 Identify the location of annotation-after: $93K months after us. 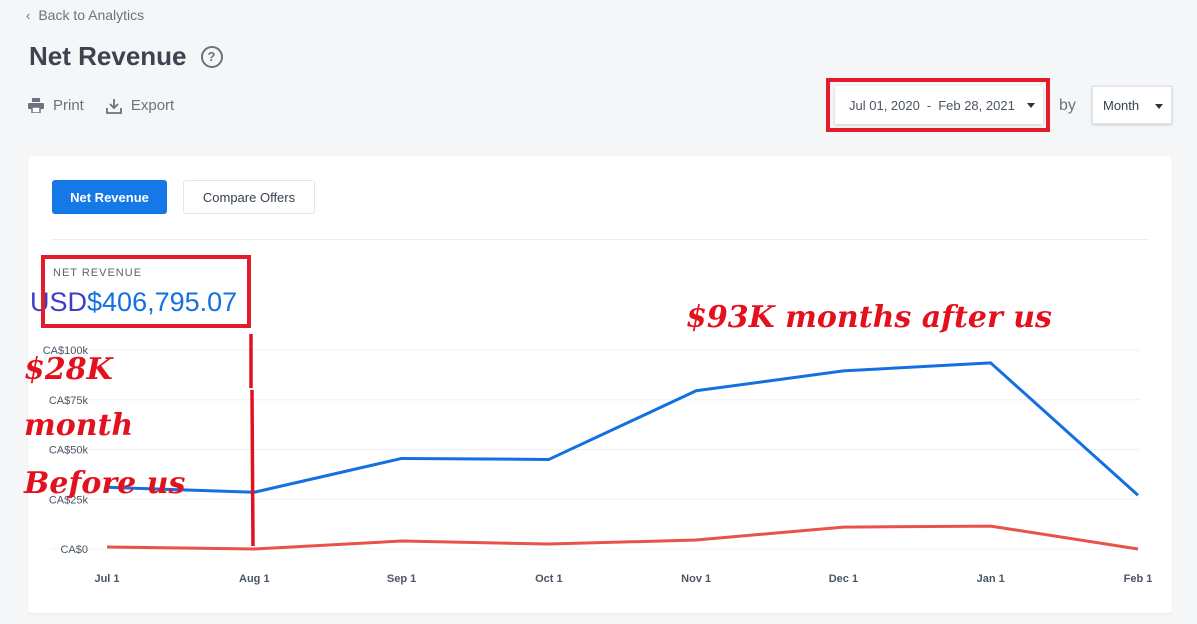
(869, 317).